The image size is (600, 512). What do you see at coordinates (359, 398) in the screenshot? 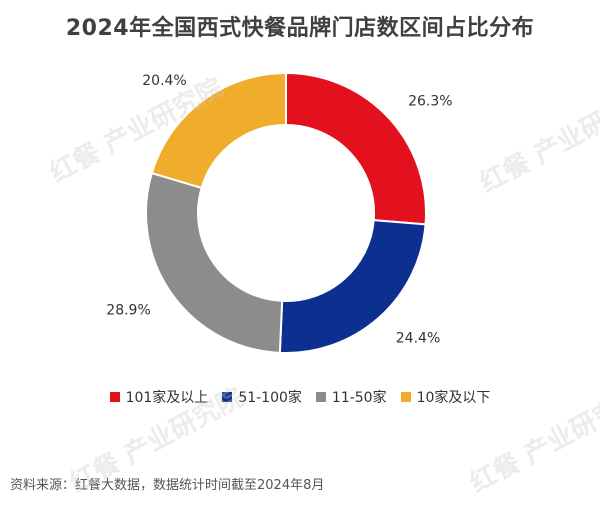
I see `legend-label: 11-50家` at bounding box center [359, 398].